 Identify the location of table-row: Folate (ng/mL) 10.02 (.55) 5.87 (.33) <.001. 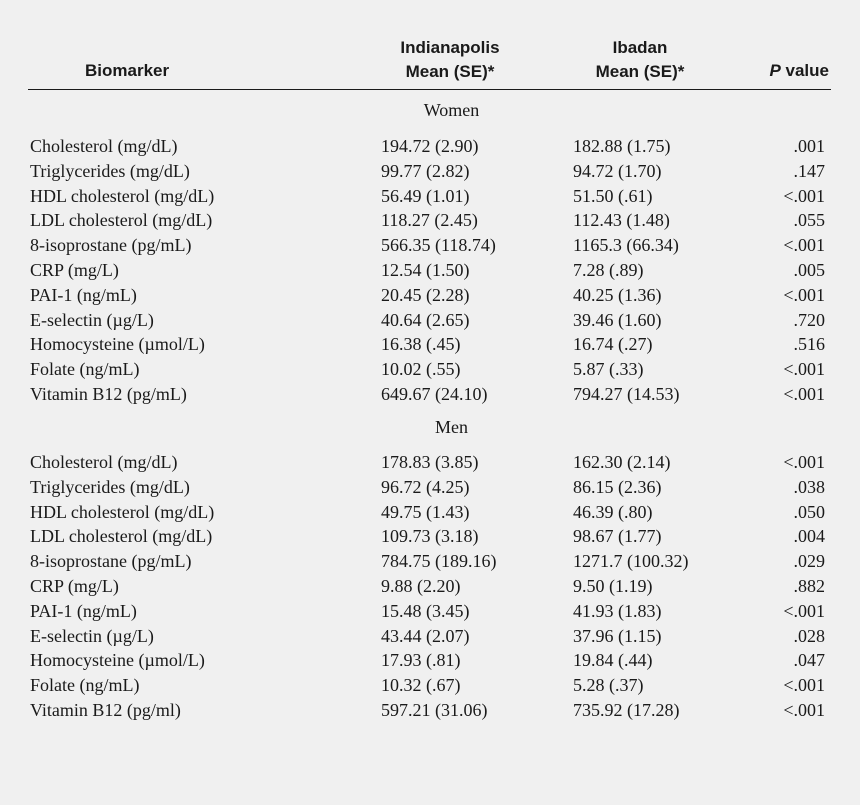
(430, 369).